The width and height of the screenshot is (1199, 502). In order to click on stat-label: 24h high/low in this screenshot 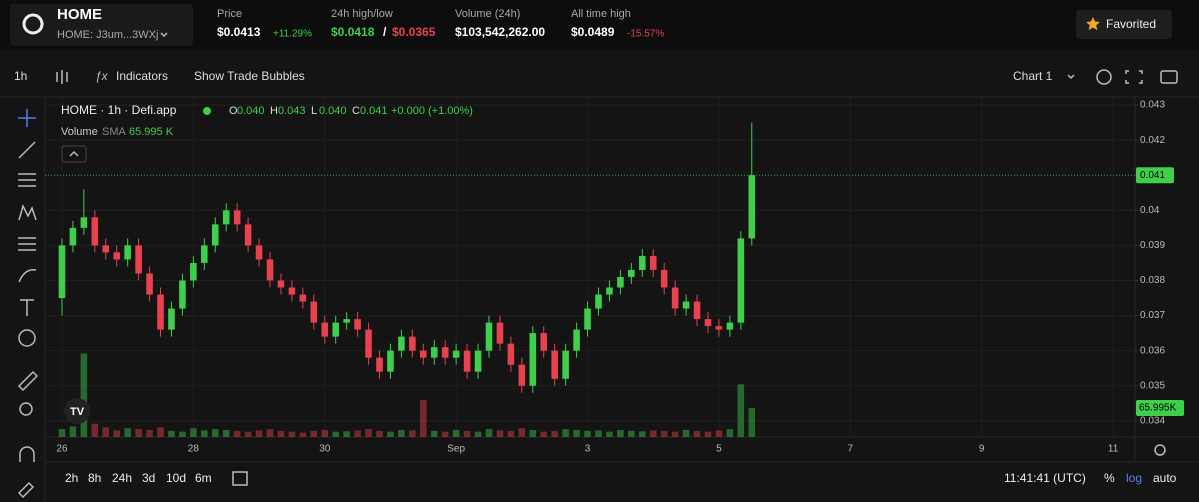, I will do `click(362, 14)`.